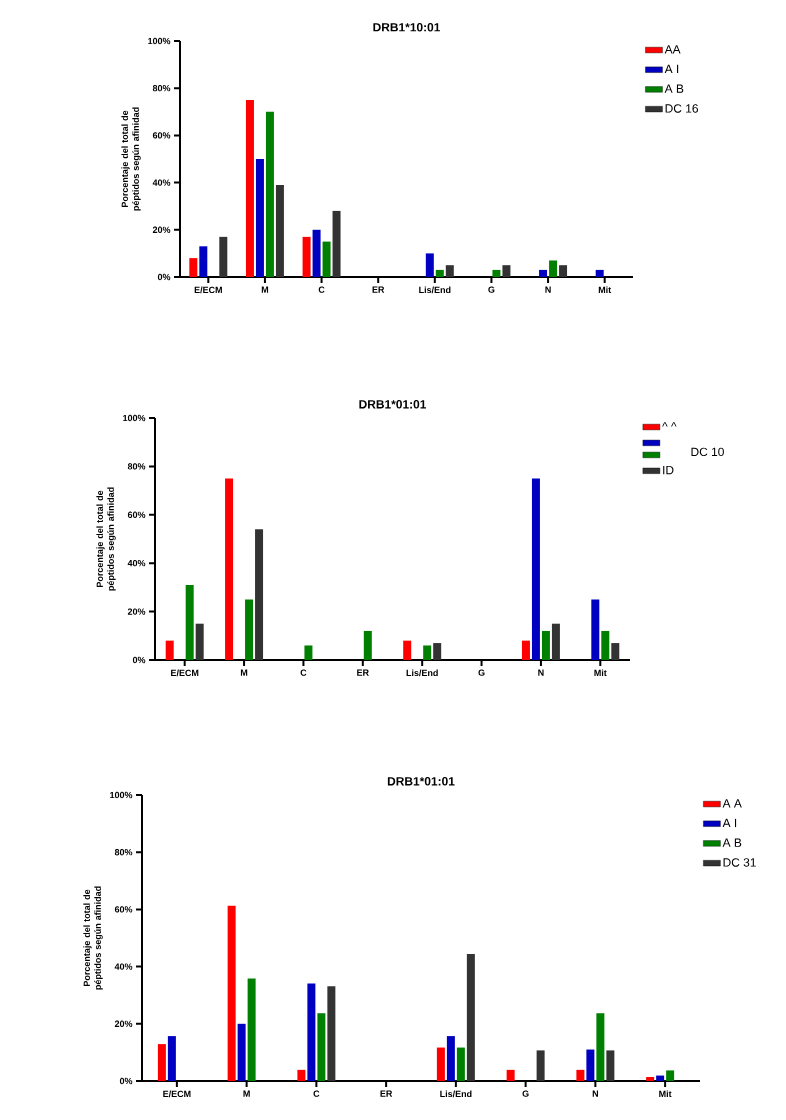 This screenshot has width=786, height=1120. I want to click on text: DC 10, so click(707, 452).